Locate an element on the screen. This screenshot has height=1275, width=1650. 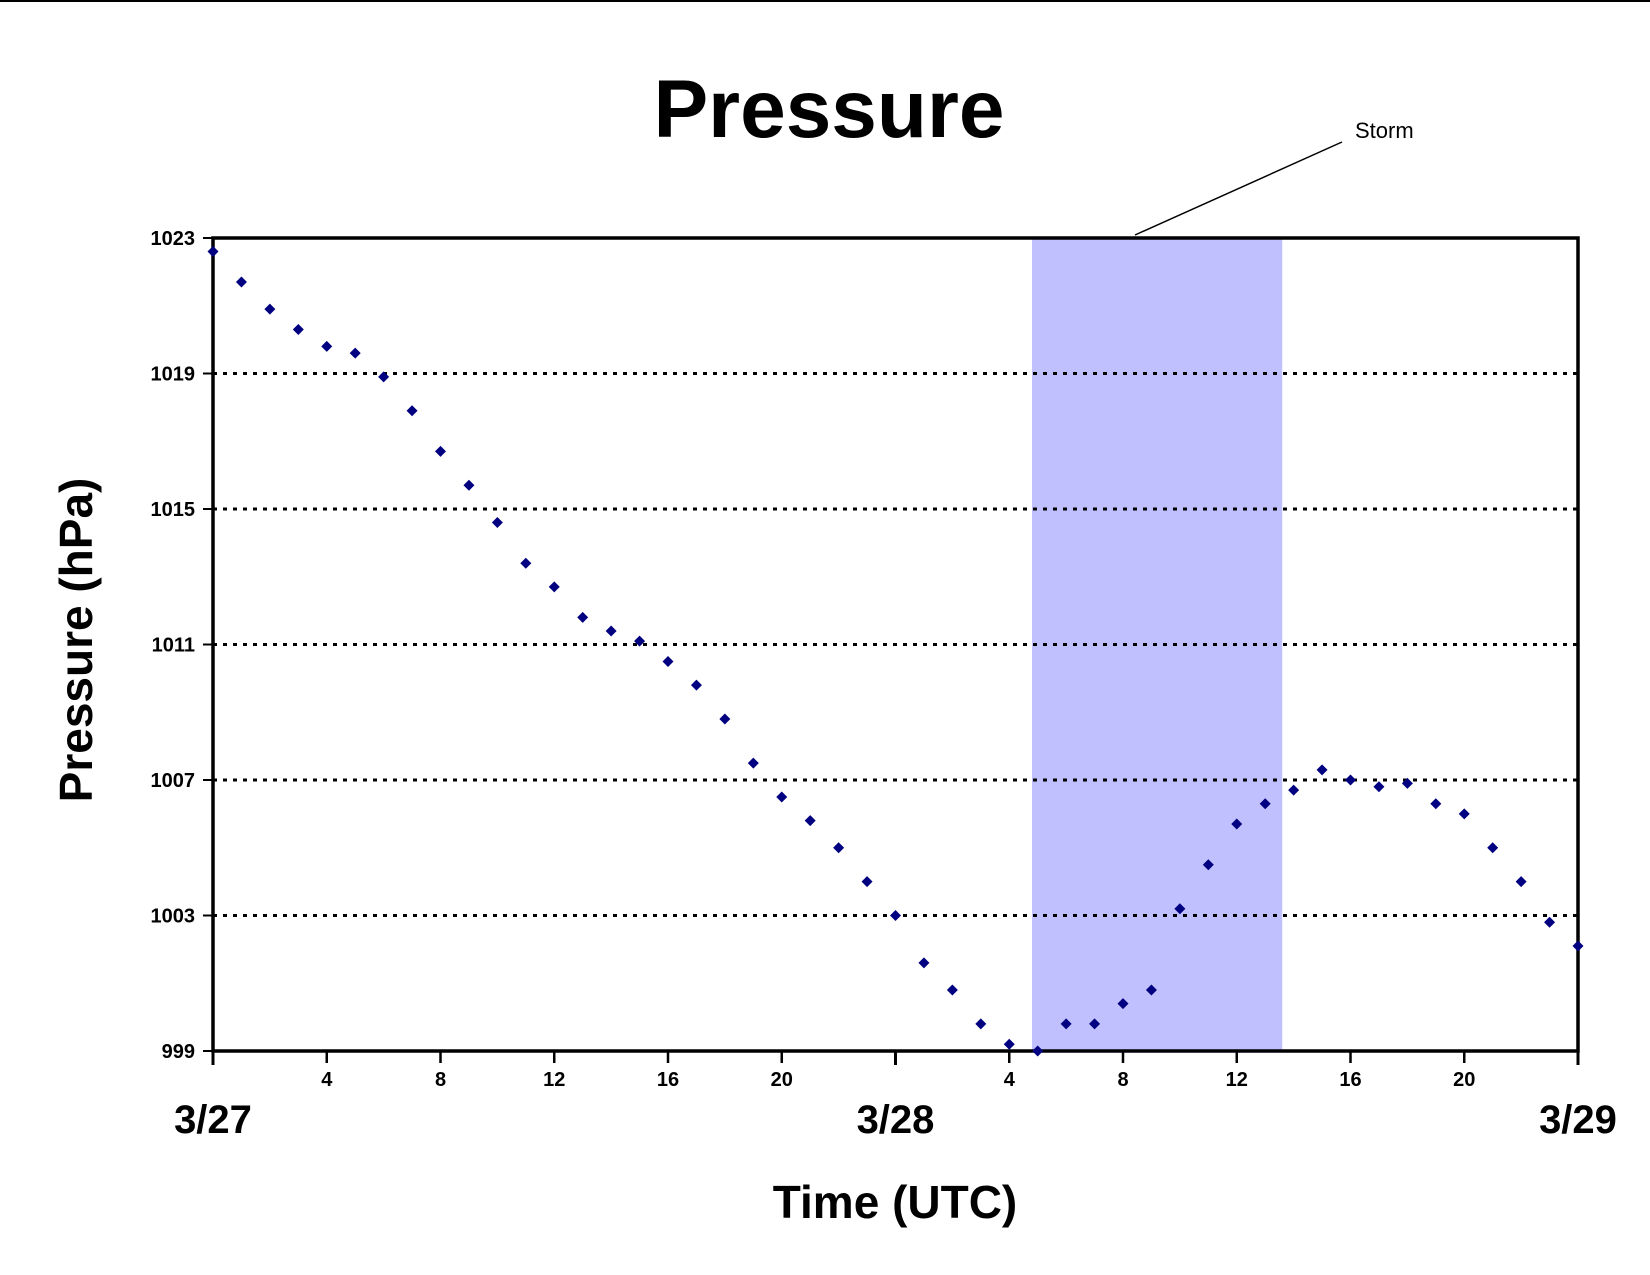
y-tick-label: 1015 is located at coordinates (173, 510).